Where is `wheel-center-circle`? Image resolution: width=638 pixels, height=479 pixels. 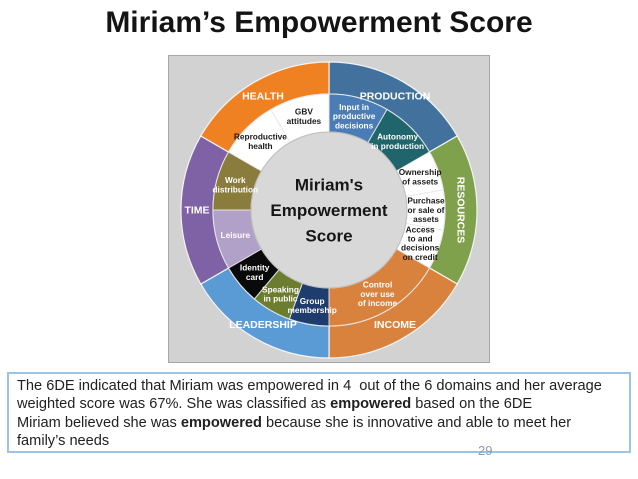 wheel-center-circle is located at coordinates (329, 210).